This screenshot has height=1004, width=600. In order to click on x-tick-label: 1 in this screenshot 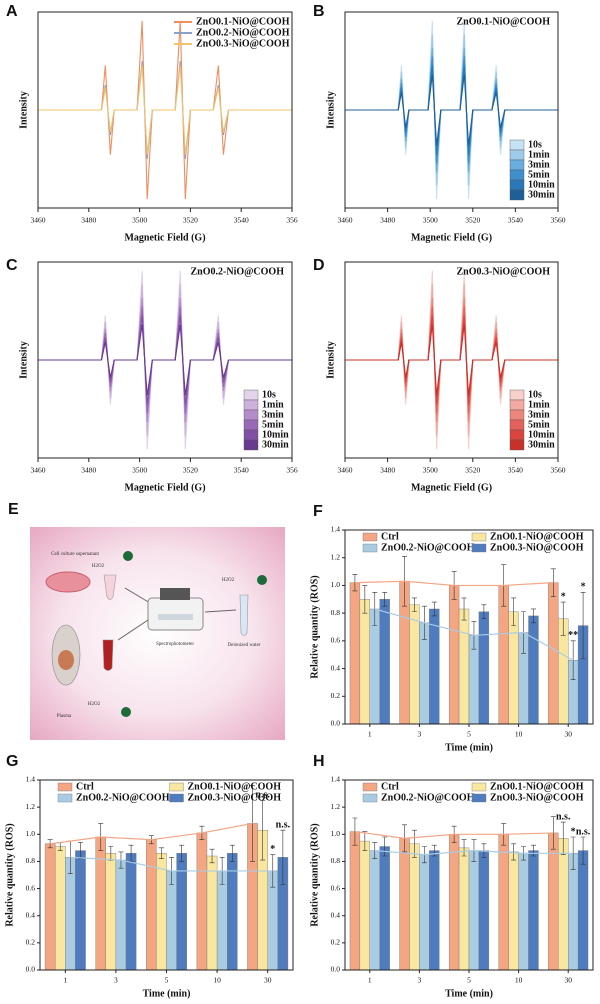, I will do `click(370, 980)`.